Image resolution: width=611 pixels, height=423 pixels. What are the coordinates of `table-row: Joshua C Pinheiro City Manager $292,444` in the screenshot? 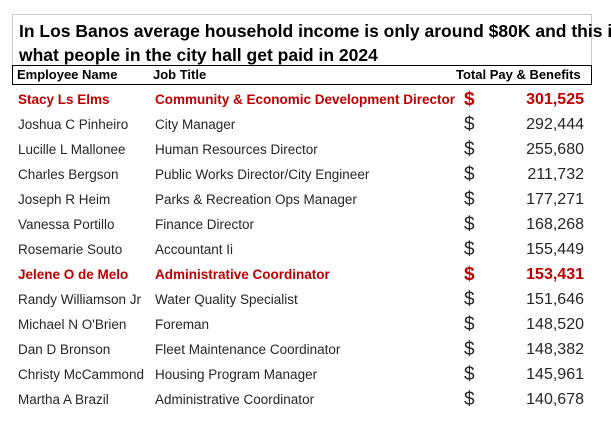 It's located at (302, 124).